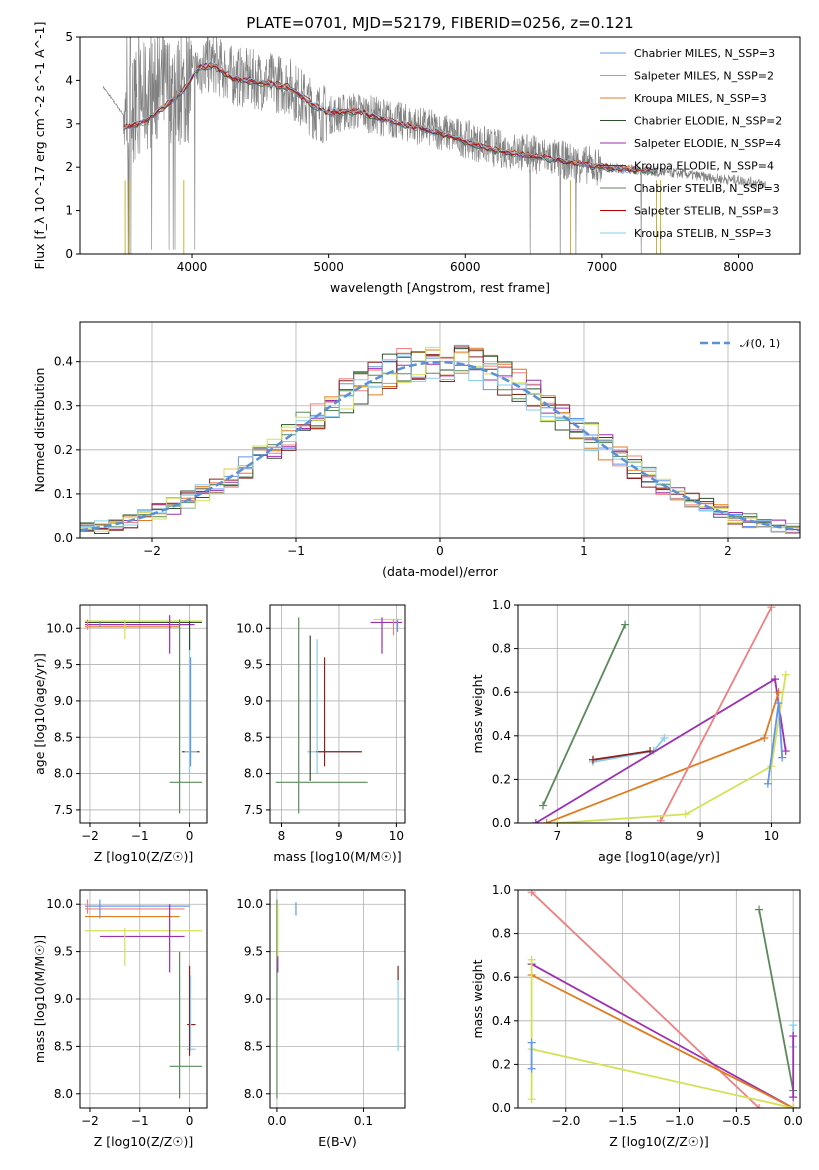  Describe the element at coordinates (465, 267) in the screenshot. I see `x-tick-label: 6000` at that location.